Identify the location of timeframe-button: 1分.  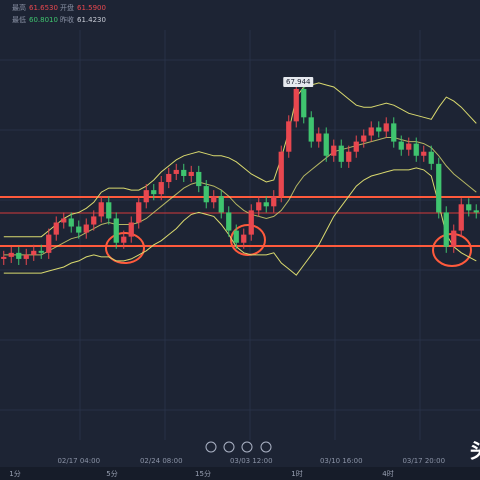
(14, 473).